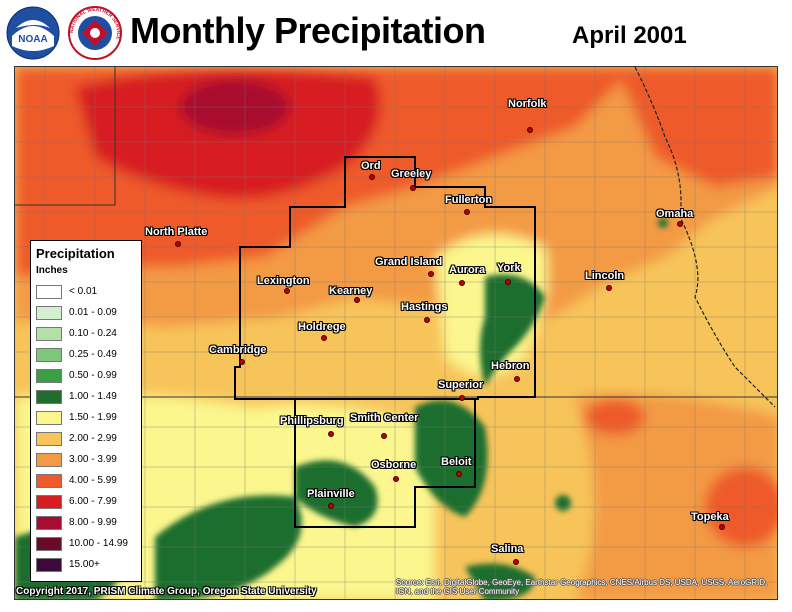 The width and height of the screenshot is (792, 612). Describe the element at coordinates (605, 276) in the screenshot. I see `city-label: Lincoln` at that location.